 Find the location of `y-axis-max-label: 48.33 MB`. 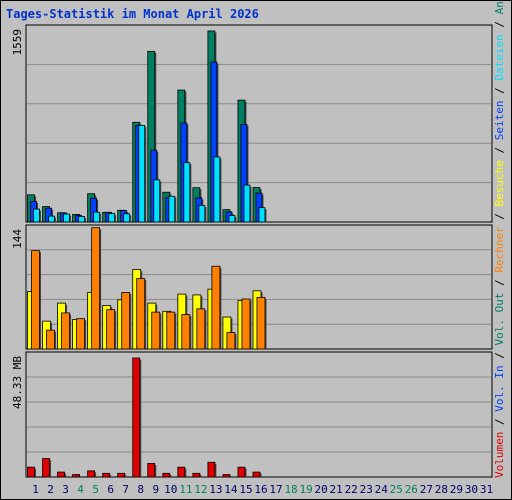

y-axis-max-label: 48.33 MB is located at coordinates (17, 382).